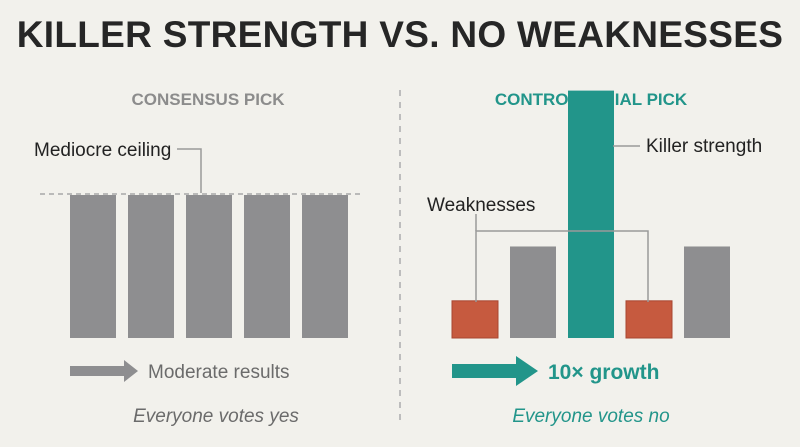 Image resolution: width=800 pixels, height=447 pixels. What do you see at coordinates (189, 170) in the screenshot?
I see `ceiling-leader-line` at bounding box center [189, 170].